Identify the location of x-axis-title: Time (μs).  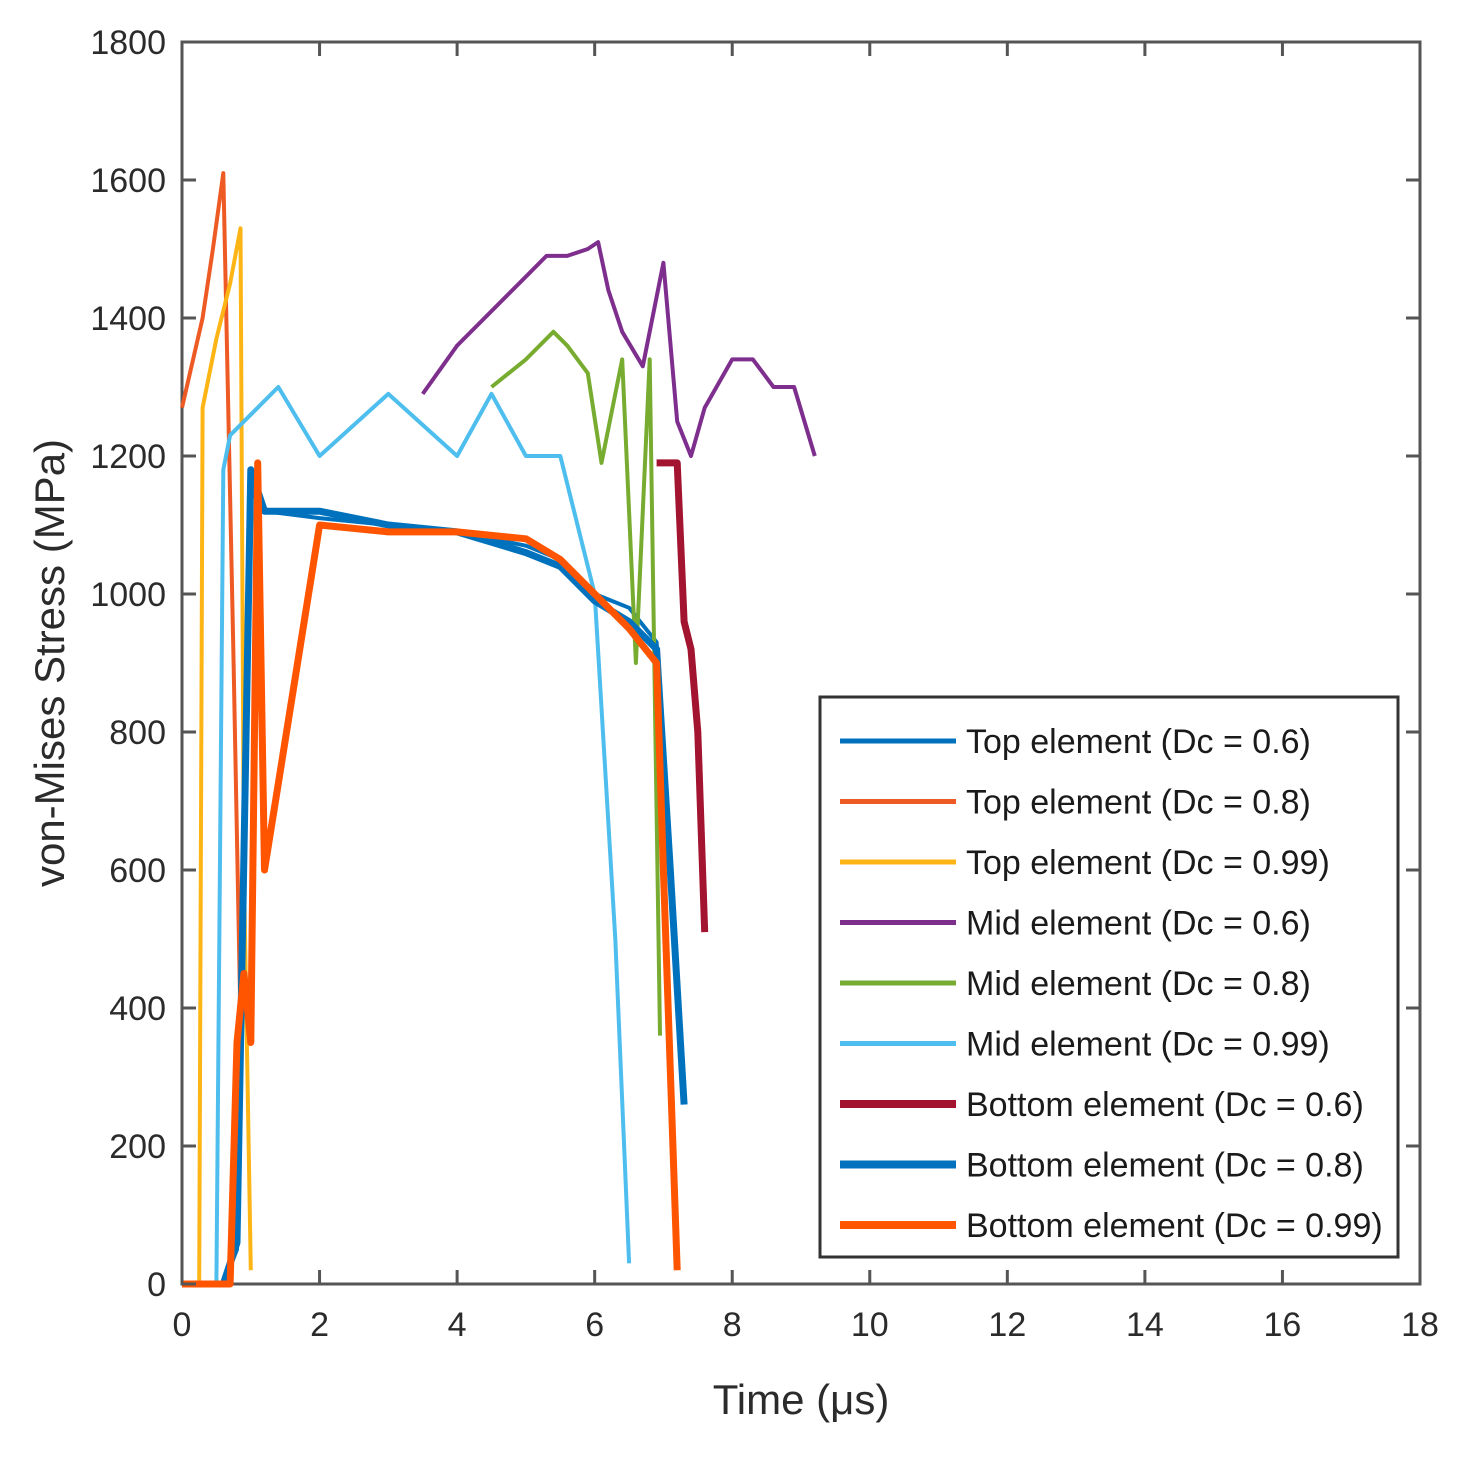
(801, 1399).